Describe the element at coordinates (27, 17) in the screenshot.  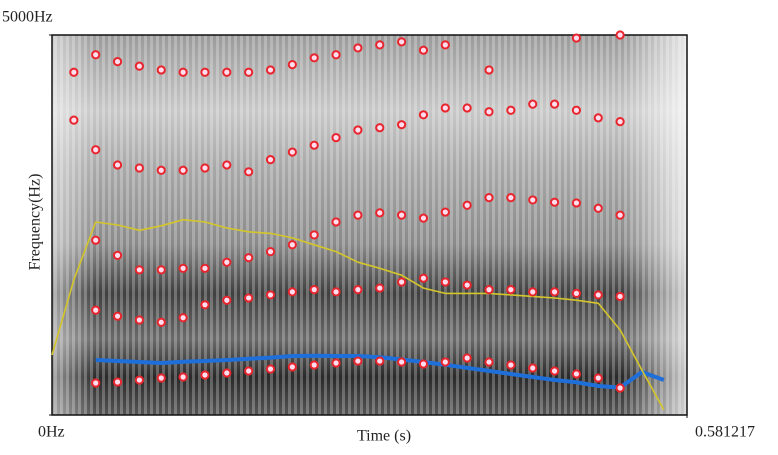
I see `y-tick-label: 5000Hz` at that location.